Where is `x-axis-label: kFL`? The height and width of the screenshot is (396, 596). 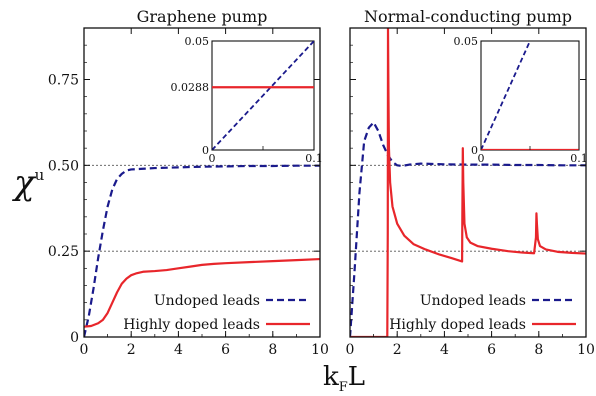
x-axis-label: kFL is located at coordinates (344, 378).